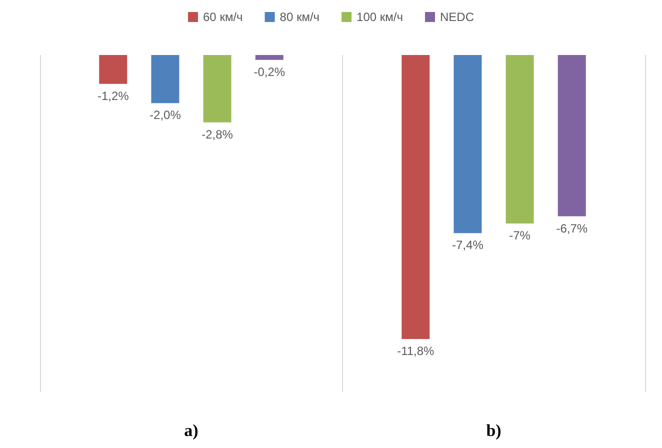  What do you see at coordinates (520, 235) in the screenshot?
I see `data-label: -7%` at bounding box center [520, 235].